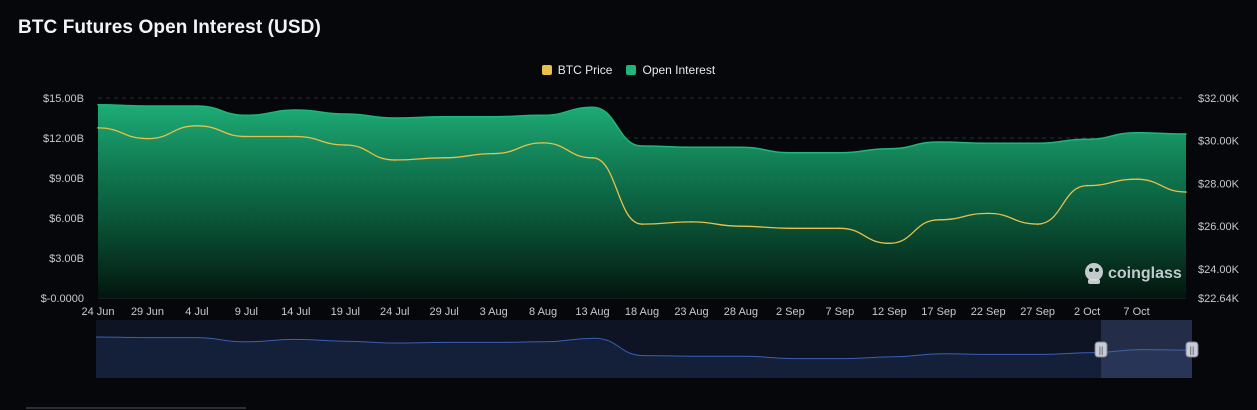 The height and width of the screenshot is (410, 1257). I want to click on left-axis-tick-label: $6.00B, so click(66, 219).